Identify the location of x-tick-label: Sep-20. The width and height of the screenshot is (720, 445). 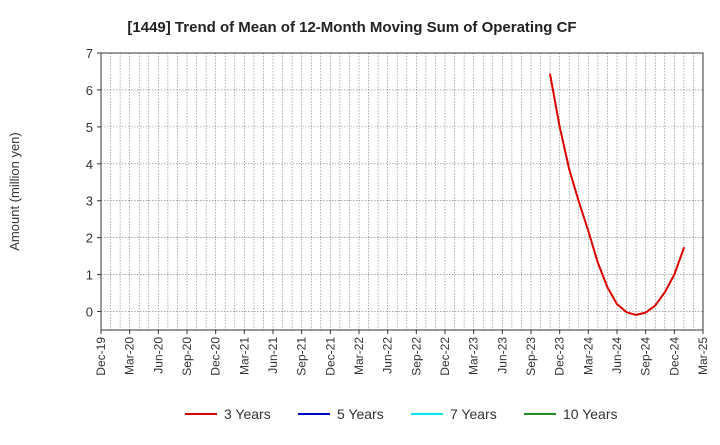
(187, 356).